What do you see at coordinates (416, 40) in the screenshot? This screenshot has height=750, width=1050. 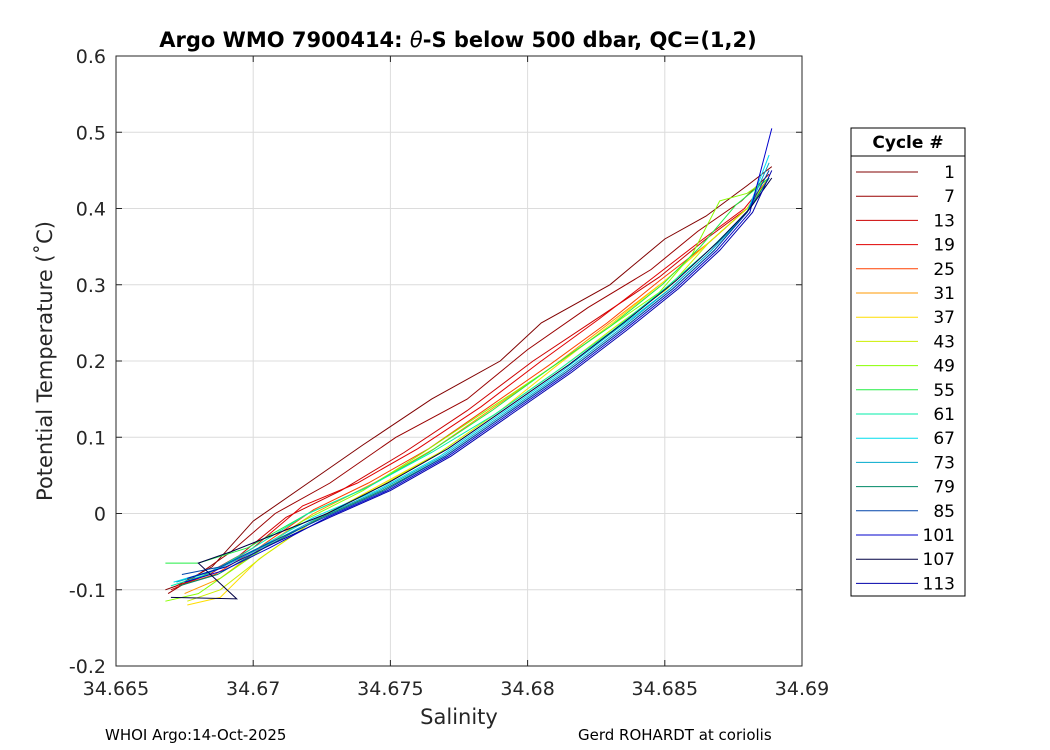 I see `title-theta: θ` at bounding box center [416, 40].